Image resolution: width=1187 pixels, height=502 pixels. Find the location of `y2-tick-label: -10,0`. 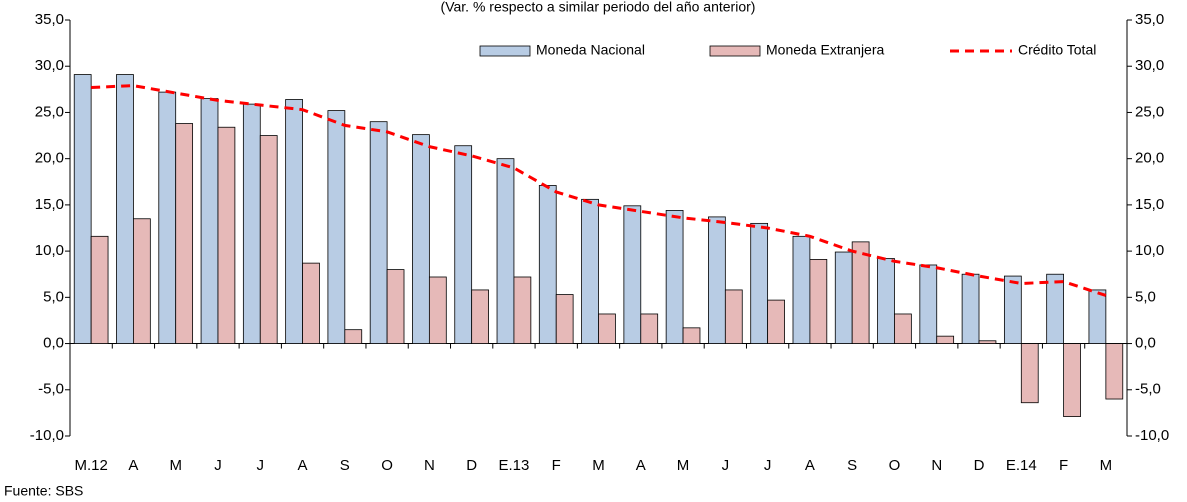

y2-tick-label: -10,0 is located at coordinates (1152, 435).